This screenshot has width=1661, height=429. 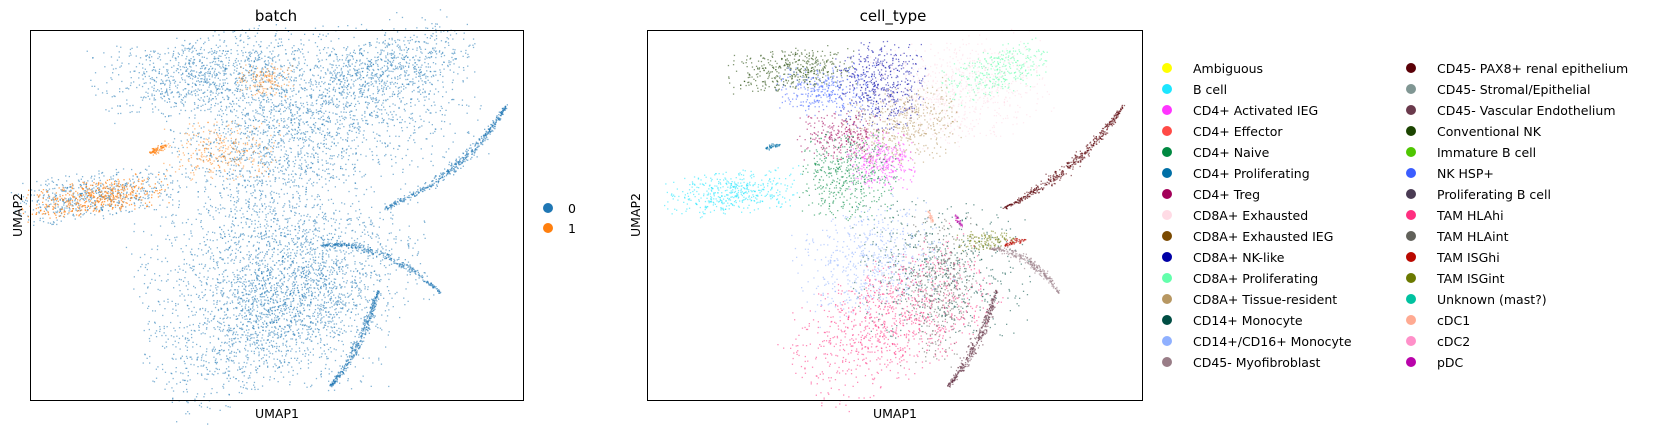 What do you see at coordinates (351, 103) in the screenshot?
I see `batch-0-upper-right` at bounding box center [351, 103].